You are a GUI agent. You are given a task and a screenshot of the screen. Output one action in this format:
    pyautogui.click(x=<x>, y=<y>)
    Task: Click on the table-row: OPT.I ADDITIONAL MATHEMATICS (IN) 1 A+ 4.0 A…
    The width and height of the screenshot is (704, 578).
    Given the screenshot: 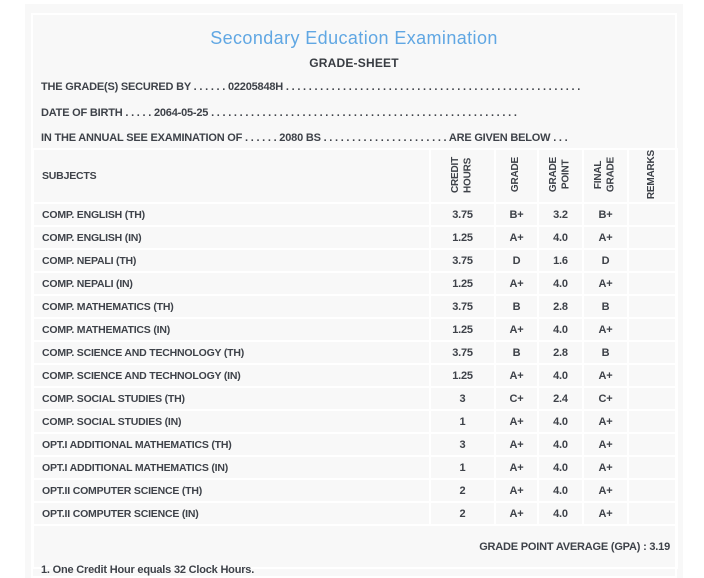 What is the action you would take?
    pyautogui.click(x=355, y=468)
    